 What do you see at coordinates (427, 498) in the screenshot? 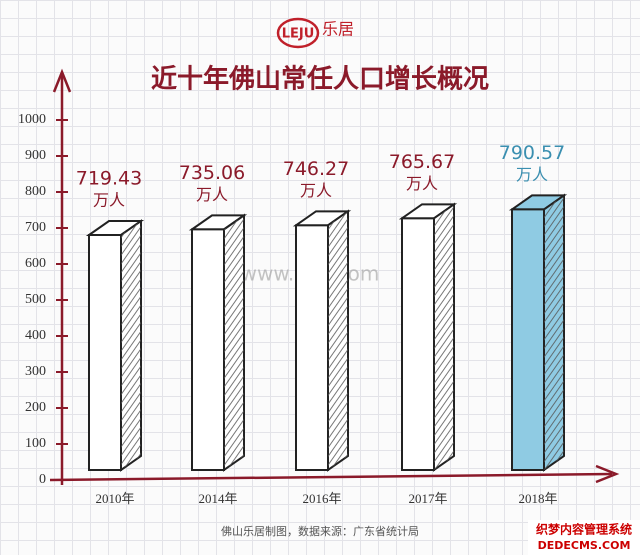
I see `x-tick-label: 2017年` at bounding box center [427, 498].